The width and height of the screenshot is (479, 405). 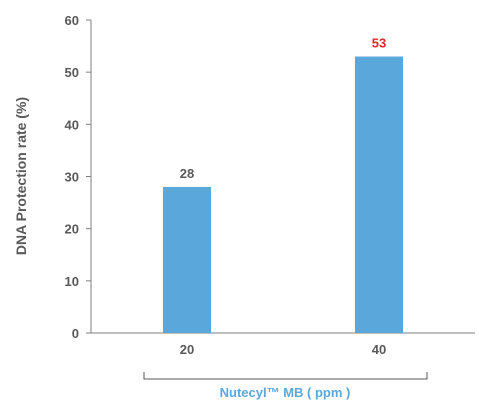 I want to click on x-ticks: 20 40, so click(x=283, y=349).